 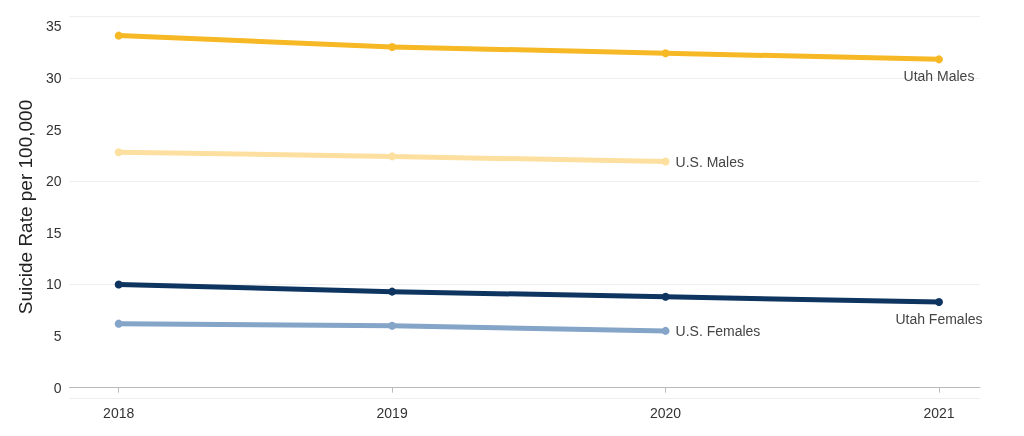 I want to click on y-tick-label: 10, so click(x=53, y=284).